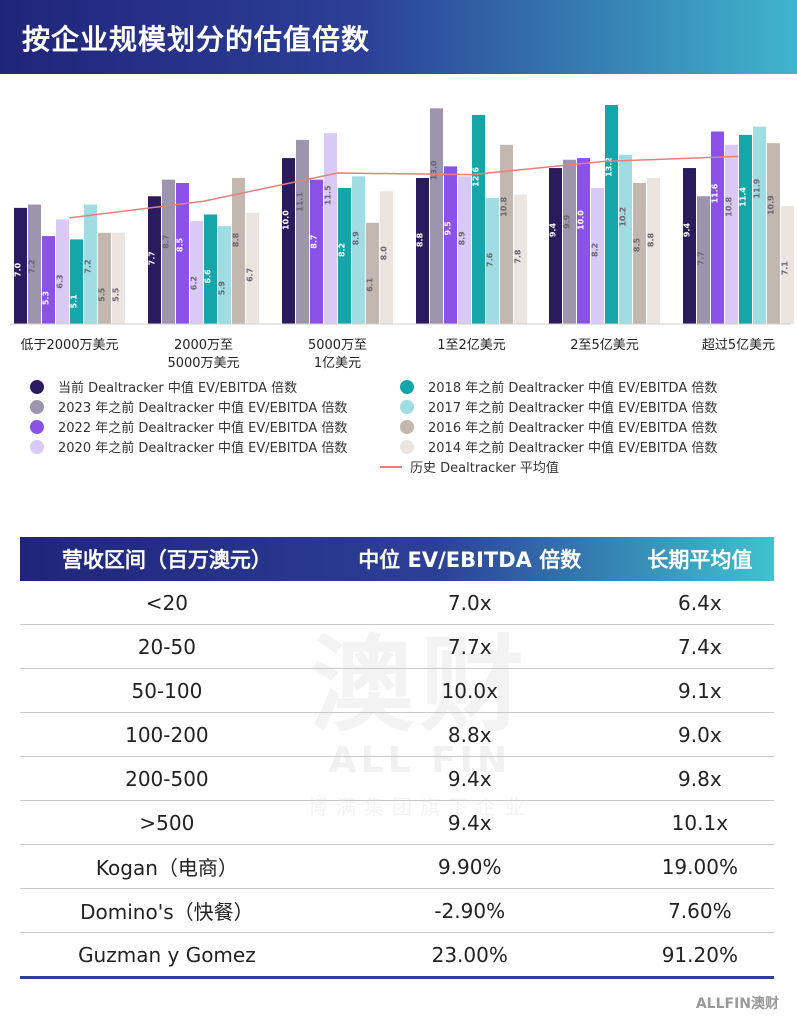 The height and width of the screenshot is (1024, 797). I want to click on bar-s4-c2, so click(344, 255).